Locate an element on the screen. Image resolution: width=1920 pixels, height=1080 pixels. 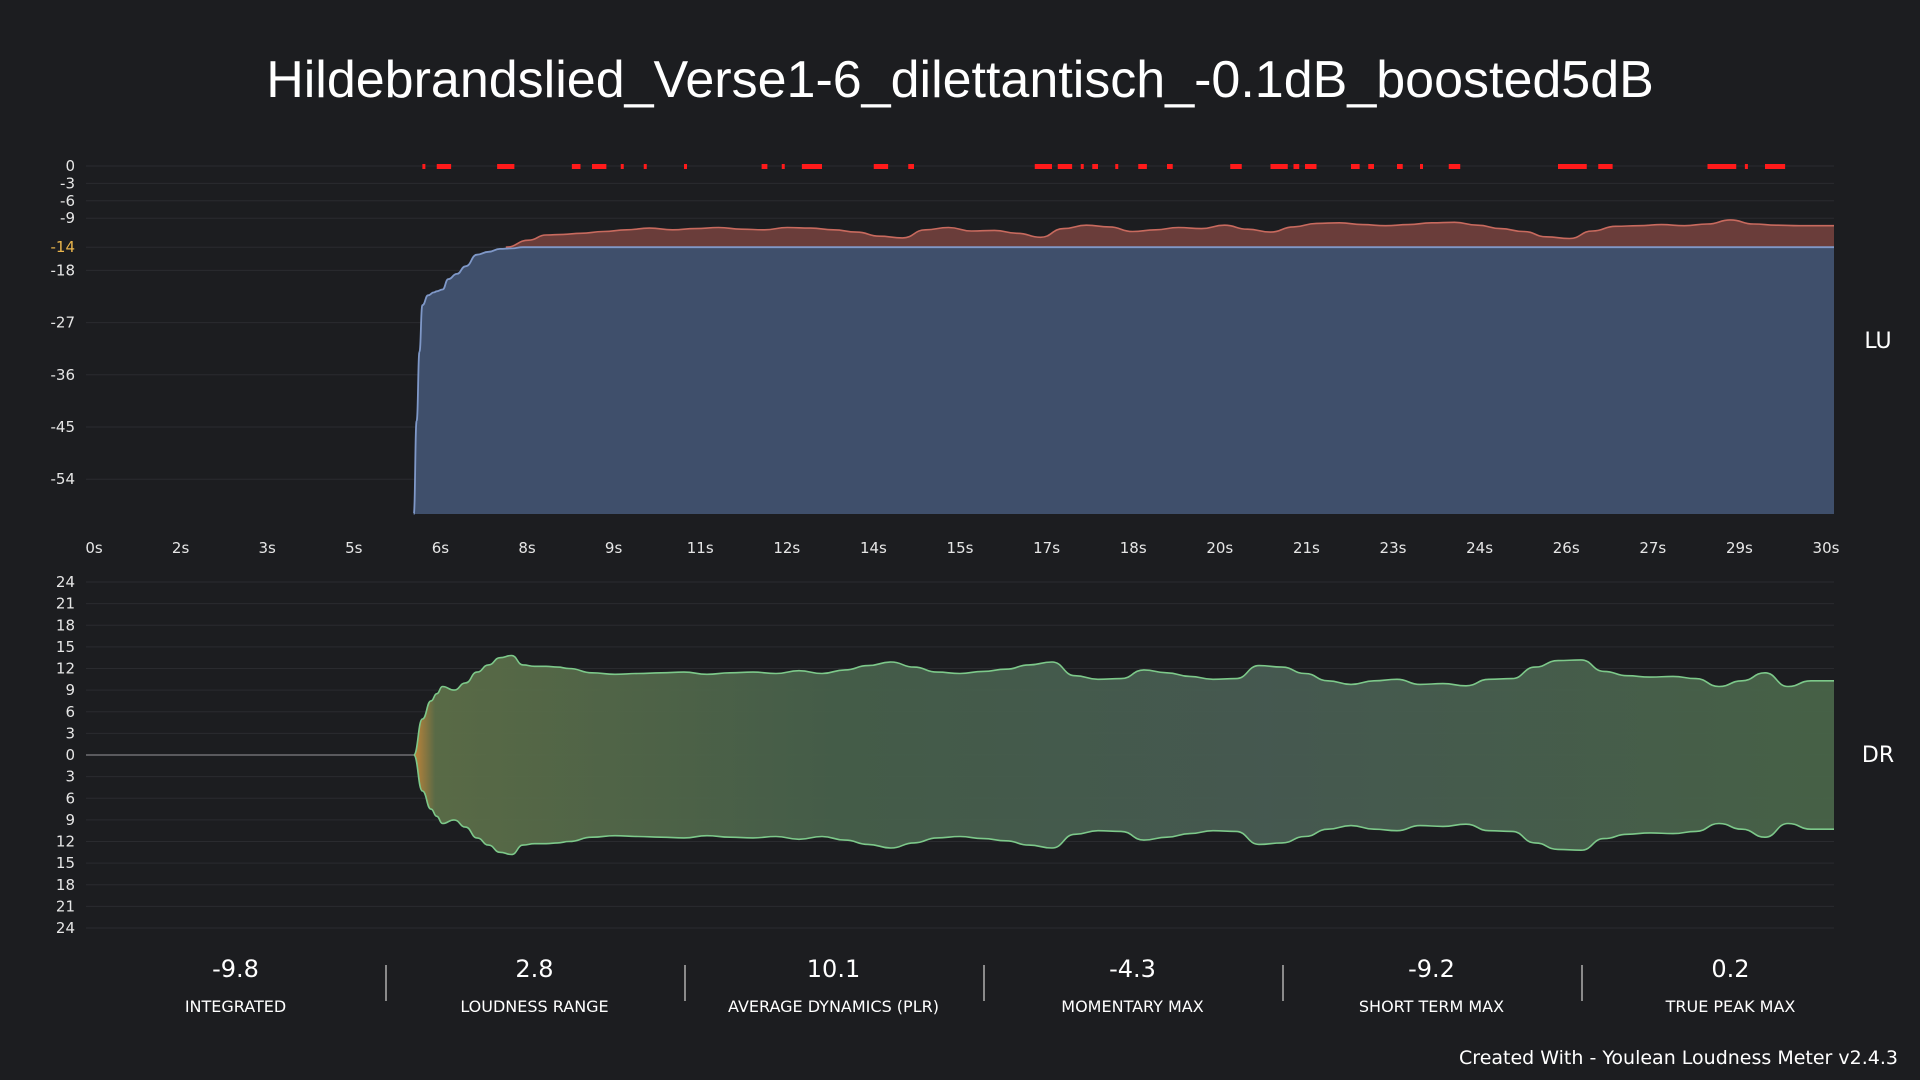
y-tick-label: -36 is located at coordinates (63, 375).